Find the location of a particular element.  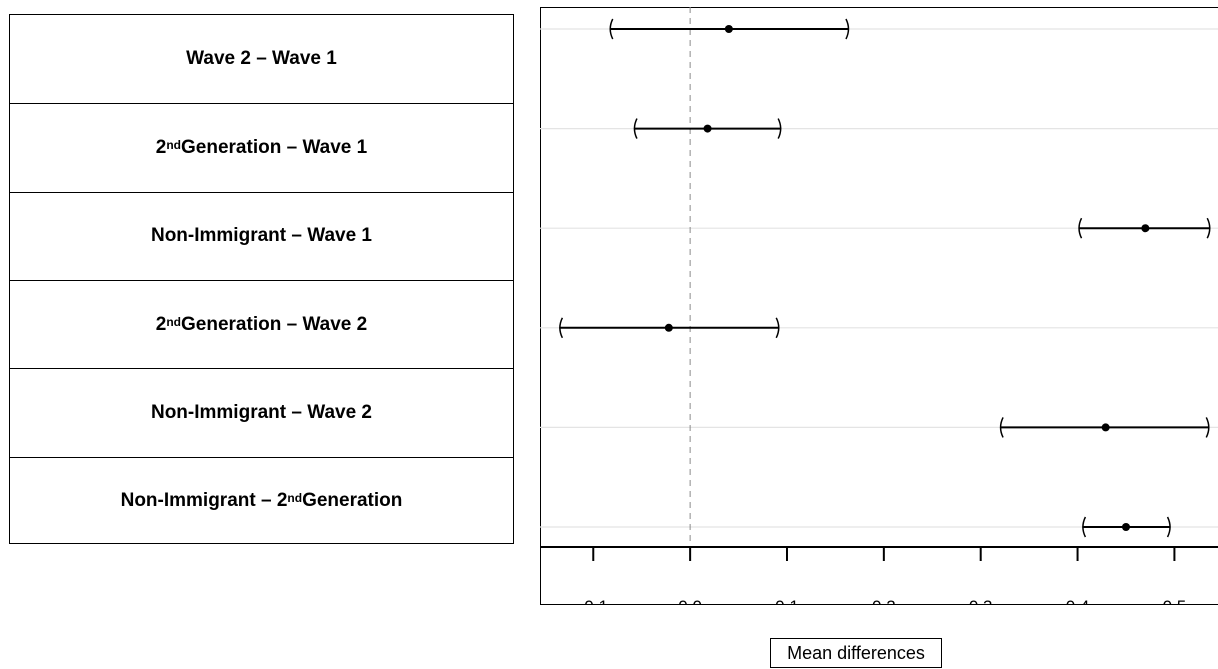

x-tick-label: 0.5 is located at coordinates (1175, 601).